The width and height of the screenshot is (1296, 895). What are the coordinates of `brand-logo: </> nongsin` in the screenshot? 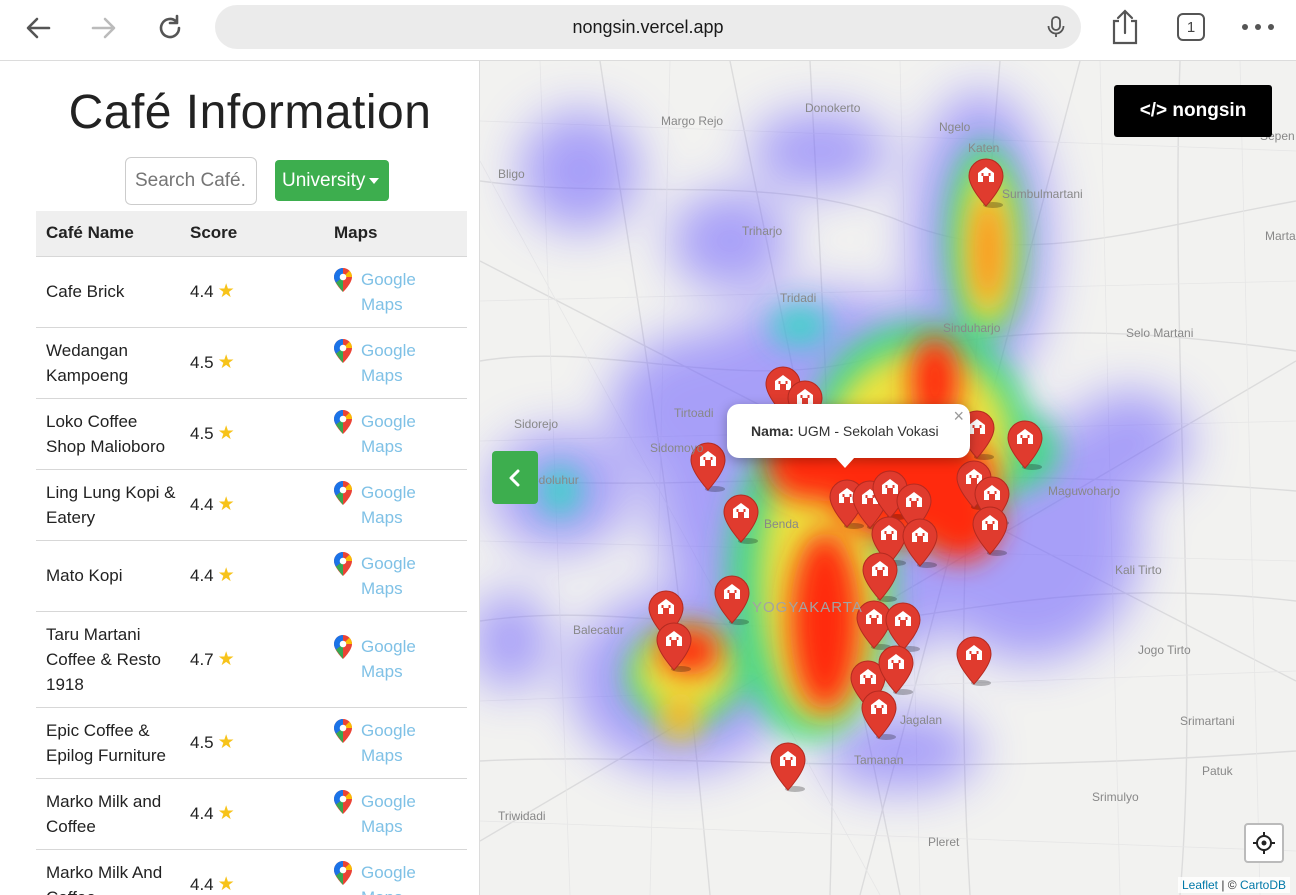 It's located at (1193, 111).